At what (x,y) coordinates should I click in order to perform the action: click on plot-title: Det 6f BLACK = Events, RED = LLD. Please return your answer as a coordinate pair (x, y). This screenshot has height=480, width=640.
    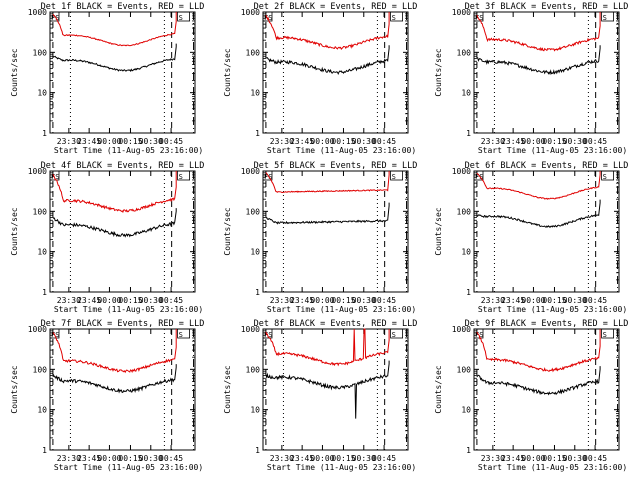
    Looking at the image, I should click on (547, 166).